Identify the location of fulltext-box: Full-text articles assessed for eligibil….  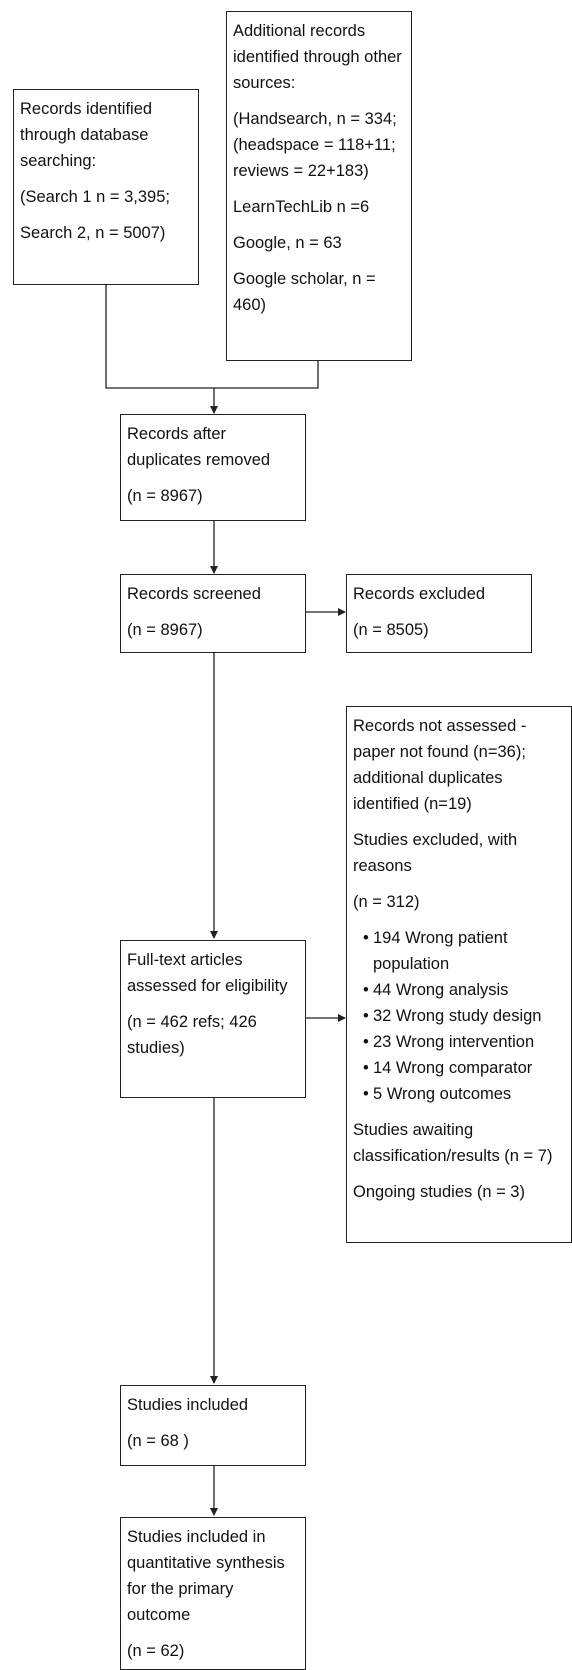
(213, 1019).